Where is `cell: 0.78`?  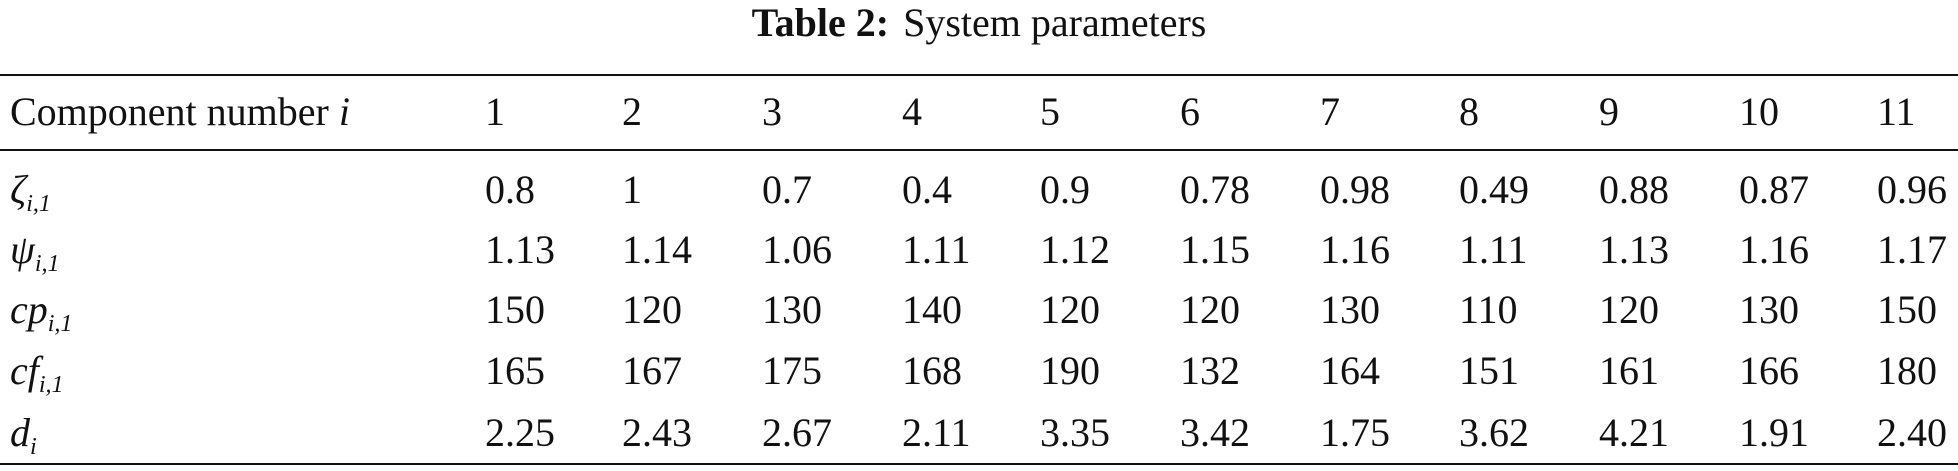
cell: 0.78 is located at coordinates (1215, 189).